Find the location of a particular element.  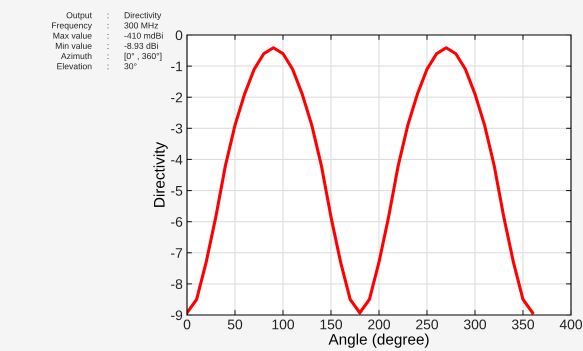

text: 300 MHz is located at coordinates (141, 25).